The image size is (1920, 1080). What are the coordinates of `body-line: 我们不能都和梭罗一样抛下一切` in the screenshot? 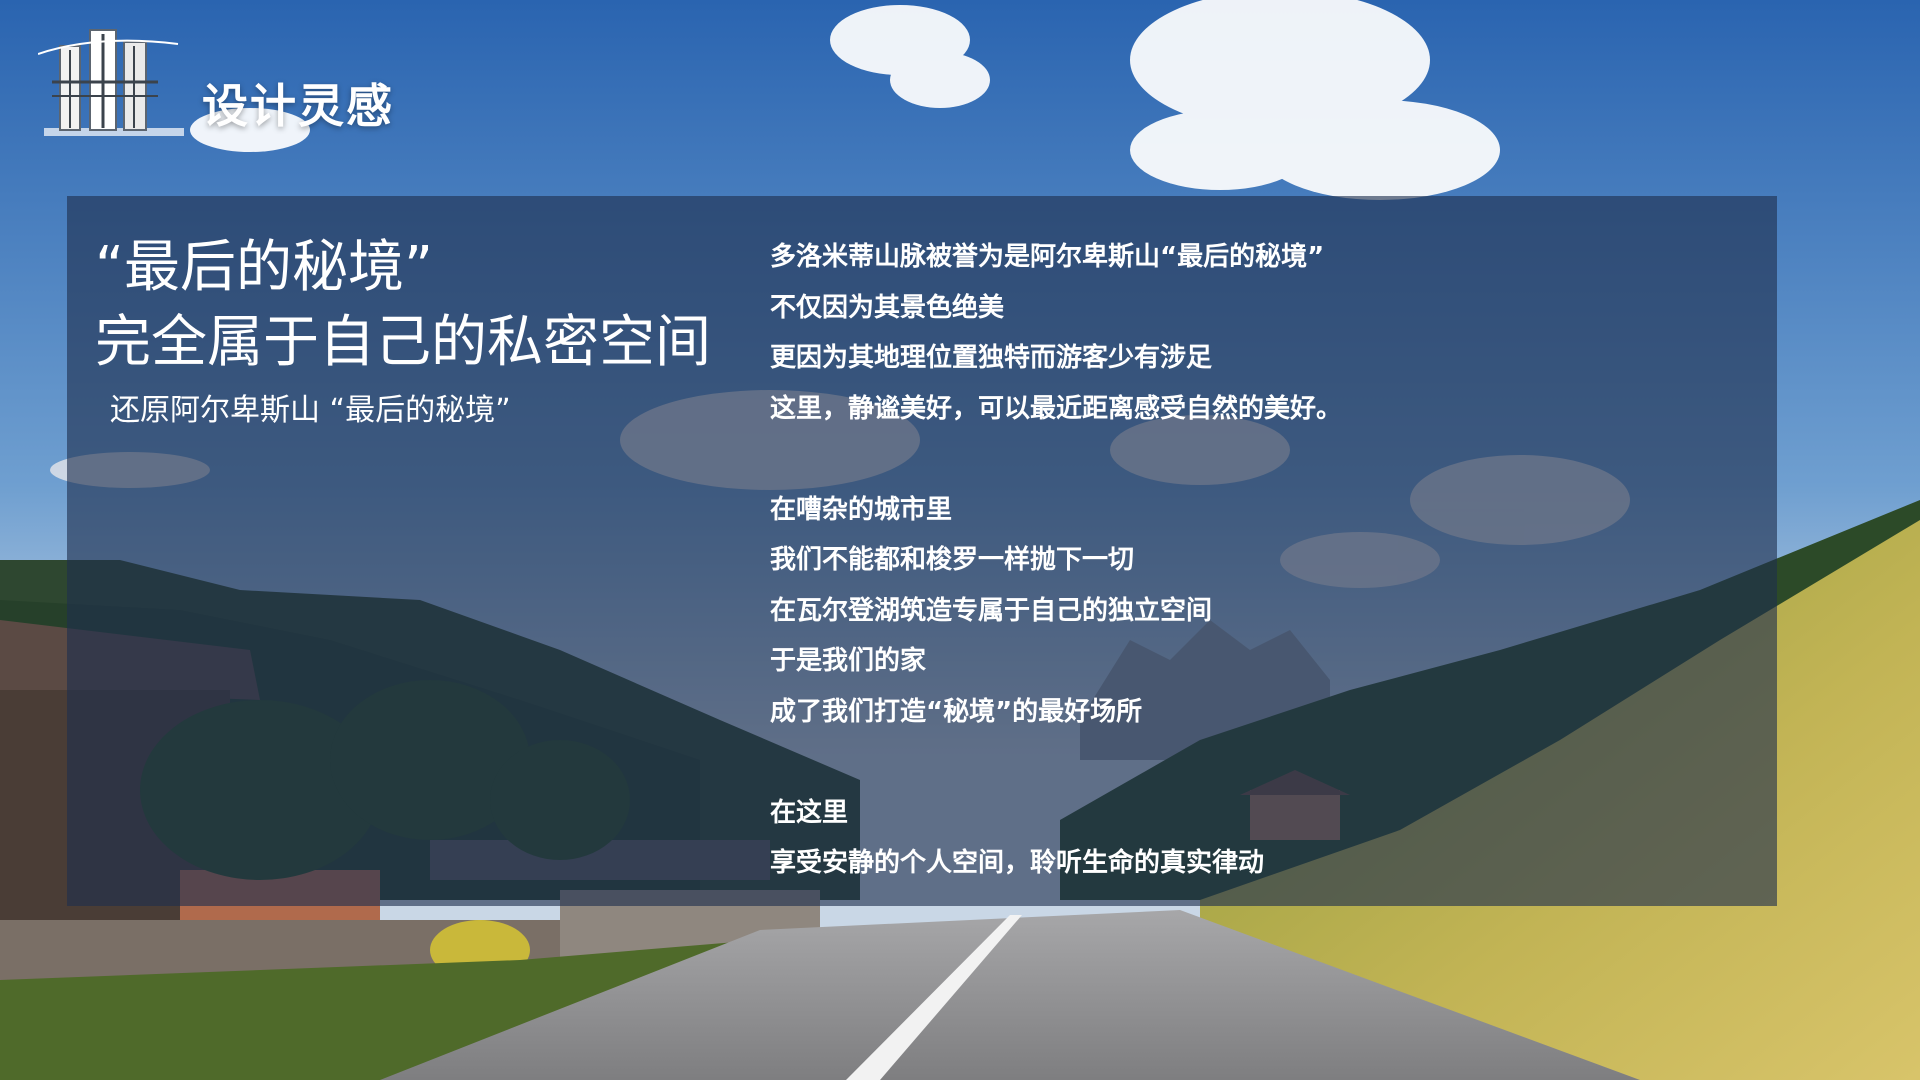 It's located at (952, 560).